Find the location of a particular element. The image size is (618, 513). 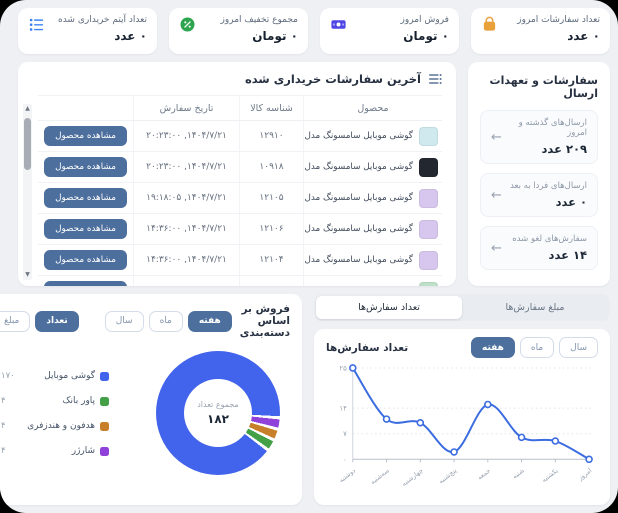

orders-chart-title: تعداد سفارش‌ها is located at coordinates (367, 347).